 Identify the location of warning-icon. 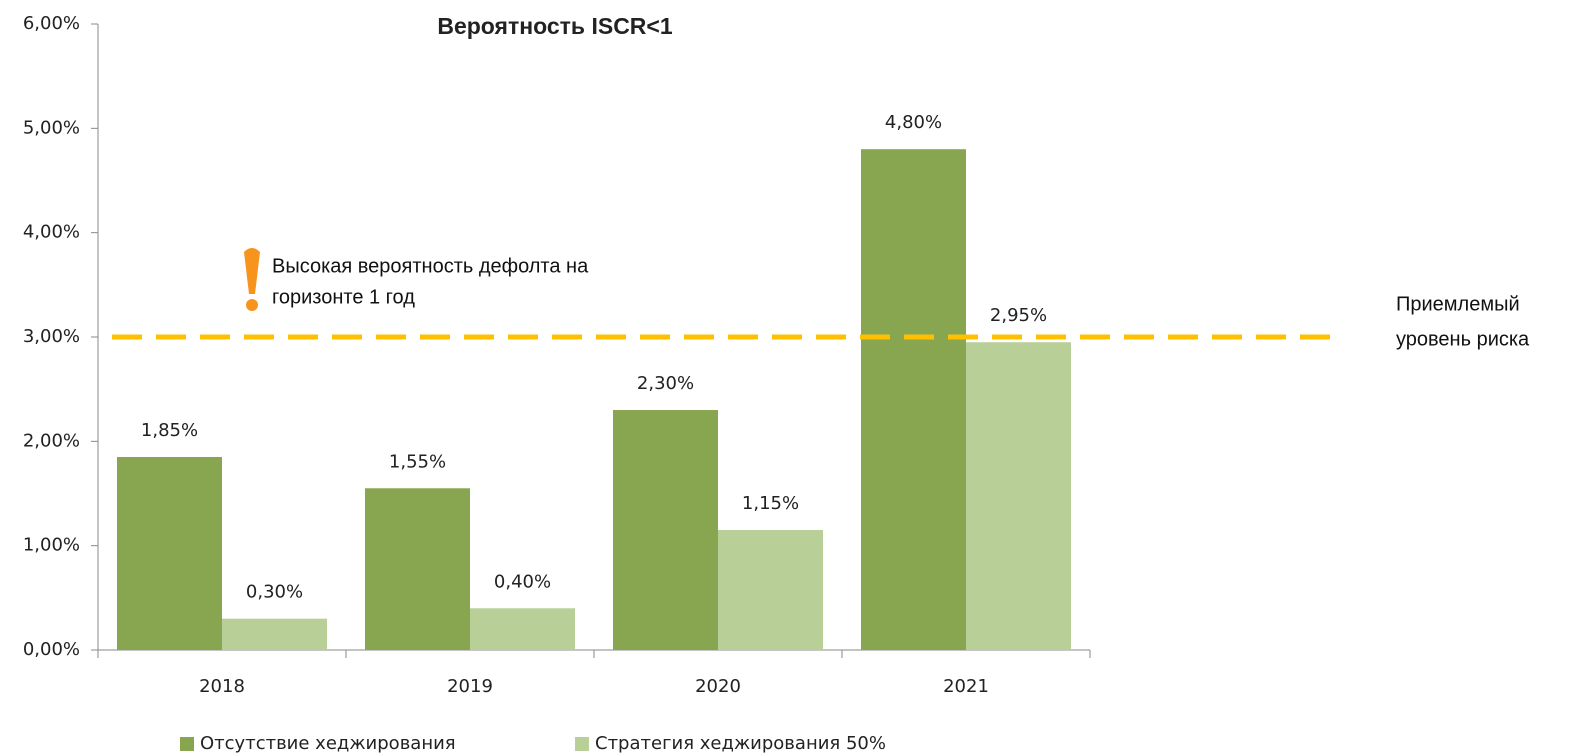
(252, 279).